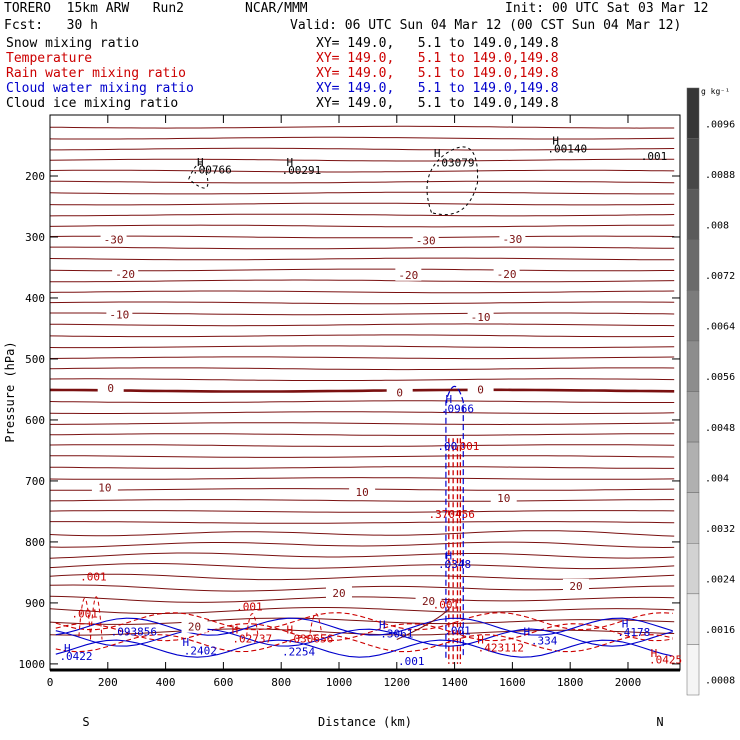  Describe the element at coordinates (223, 682) in the screenshot. I see `x-tick-label: 600` at that location.